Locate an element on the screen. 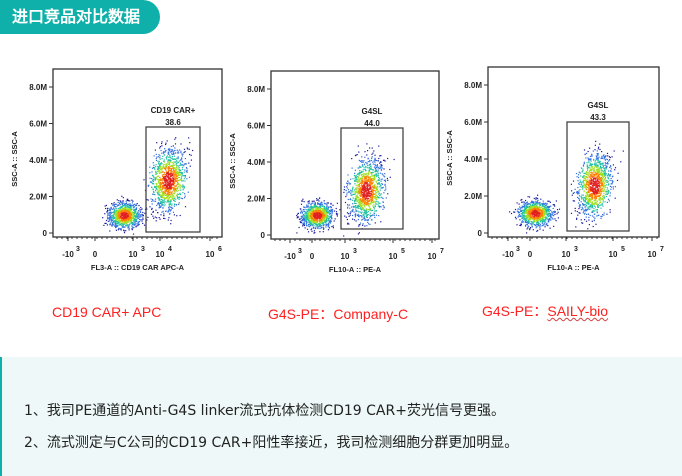  x-axis-label: FL3-A :: CD19 CAR APC-A is located at coordinates (138, 267).